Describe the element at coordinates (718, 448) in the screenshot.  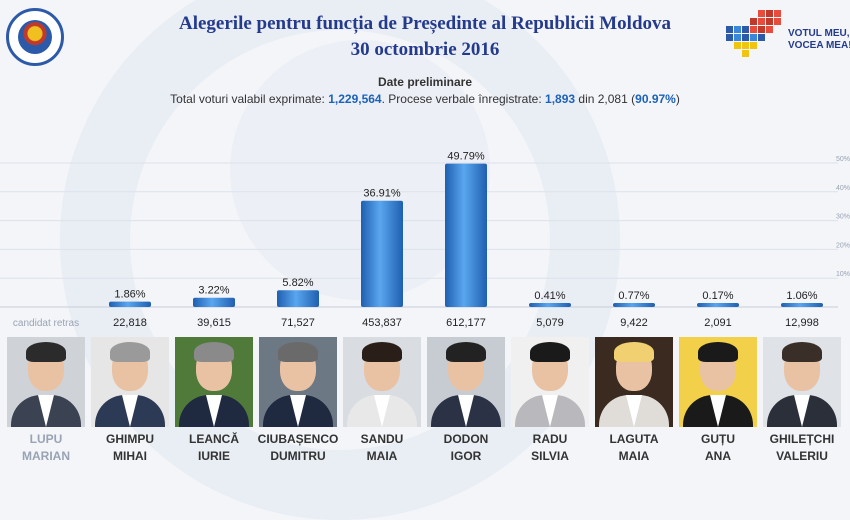
I see `candidate-name: GUȚU ANA` at that location.